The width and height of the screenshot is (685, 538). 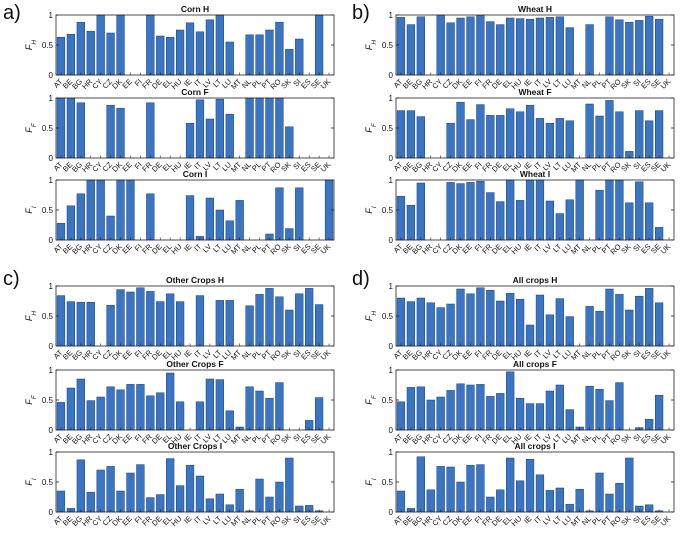 What do you see at coordinates (34, 479) in the screenshot?
I see `y-axis-label-sub: I` at bounding box center [34, 479].